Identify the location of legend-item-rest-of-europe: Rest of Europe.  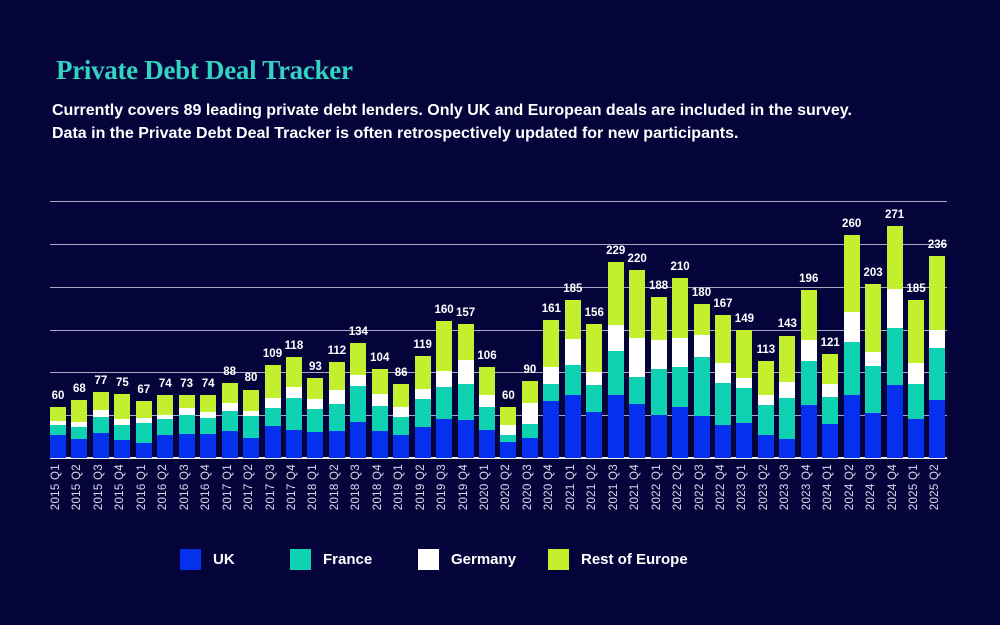
(618, 559).